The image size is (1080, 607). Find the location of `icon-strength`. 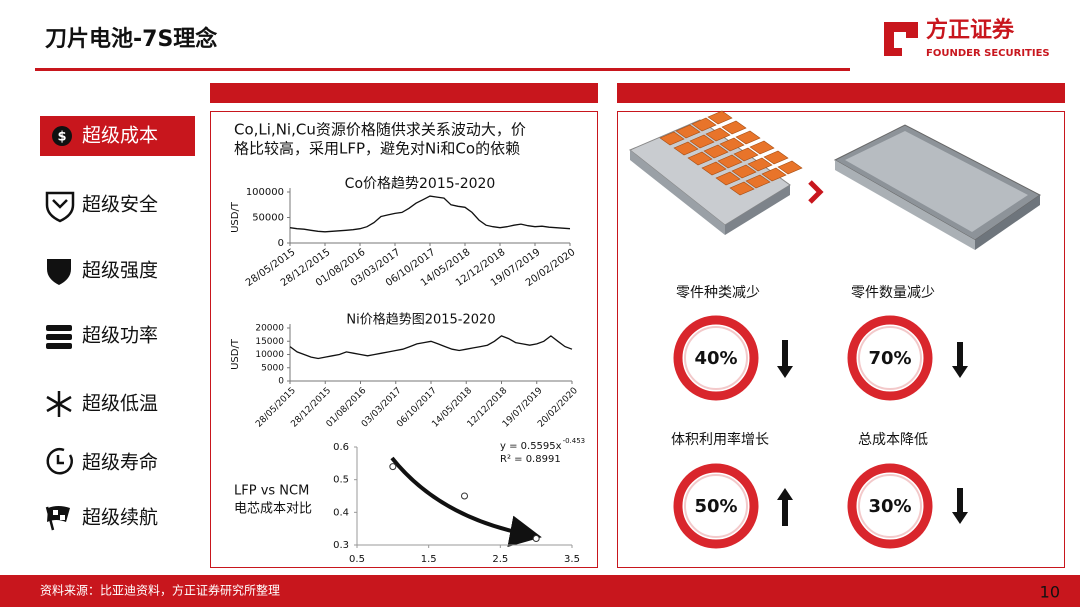

icon-strength is located at coordinates (59, 272).